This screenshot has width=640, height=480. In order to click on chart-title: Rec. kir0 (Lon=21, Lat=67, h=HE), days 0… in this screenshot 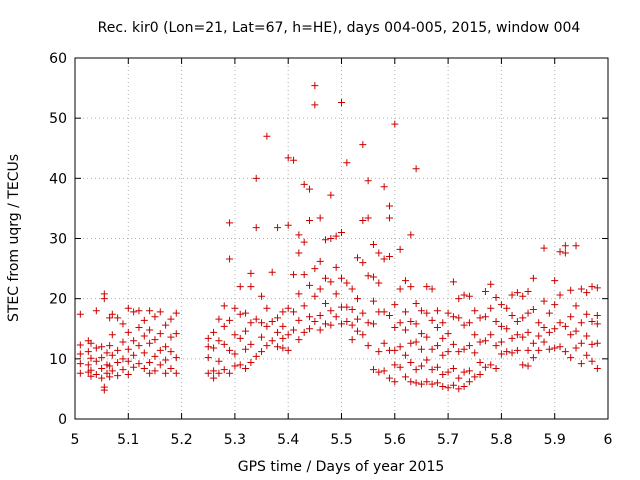, I will do `click(339, 28)`.